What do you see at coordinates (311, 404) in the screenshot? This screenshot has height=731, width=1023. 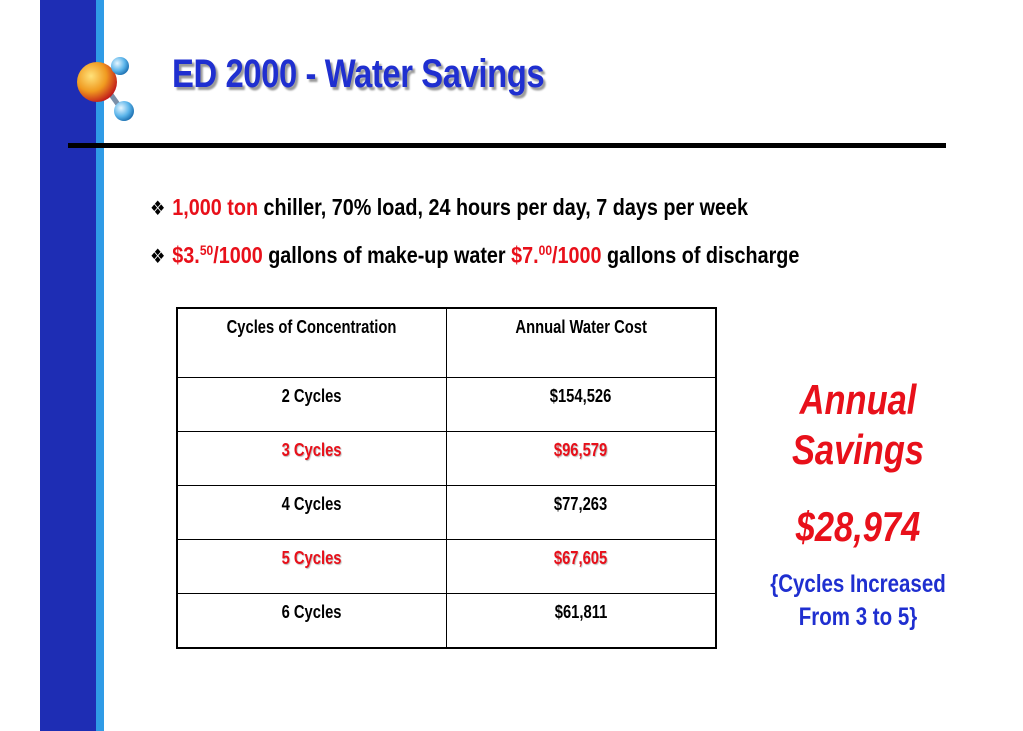 I see `cycles-cell: 2 Cycles` at bounding box center [311, 404].